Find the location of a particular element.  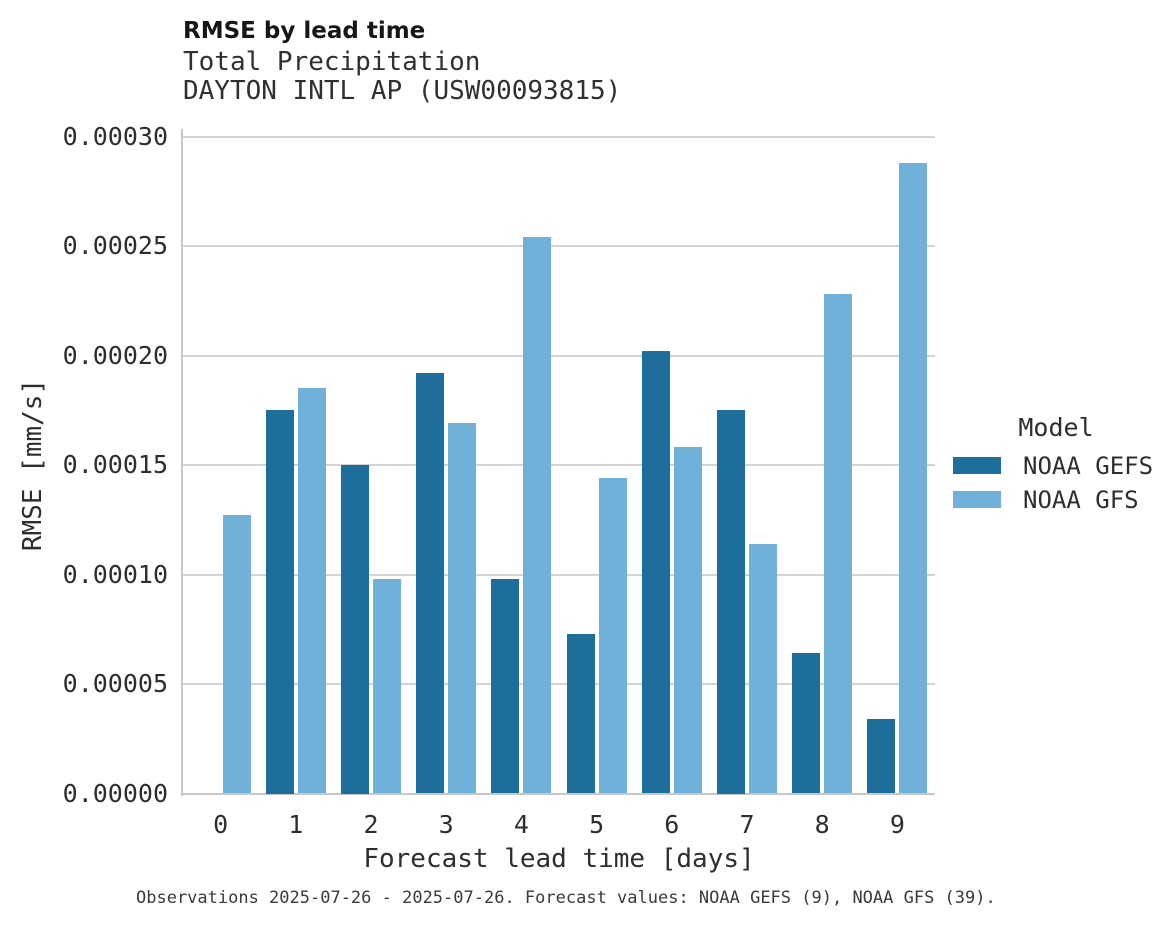

x-tick-label: 0 is located at coordinates (221, 824).